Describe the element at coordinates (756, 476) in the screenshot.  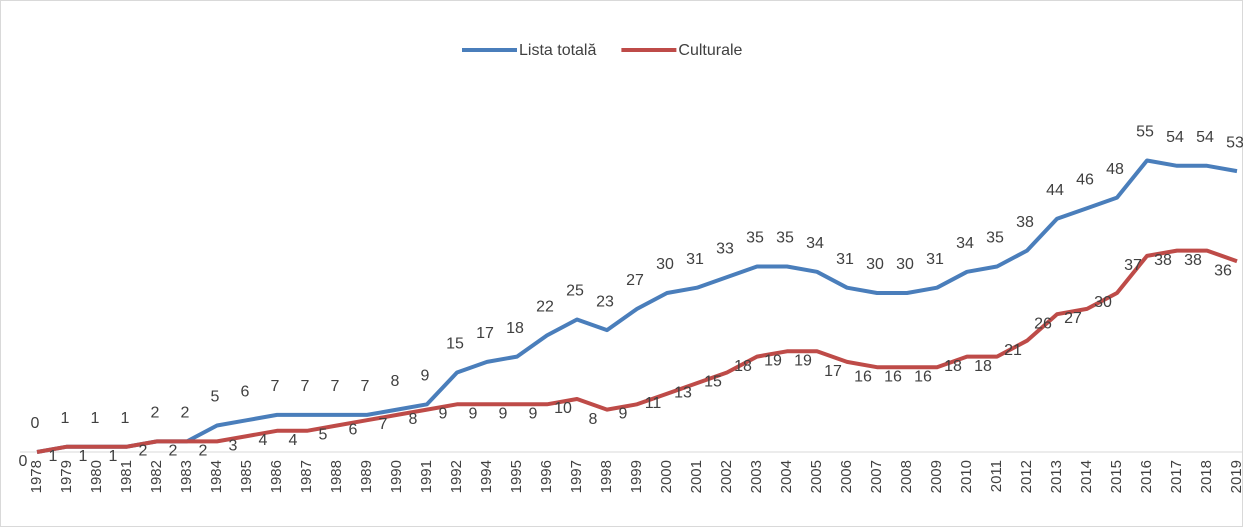
I see `x-tick-label: 2003` at that location.